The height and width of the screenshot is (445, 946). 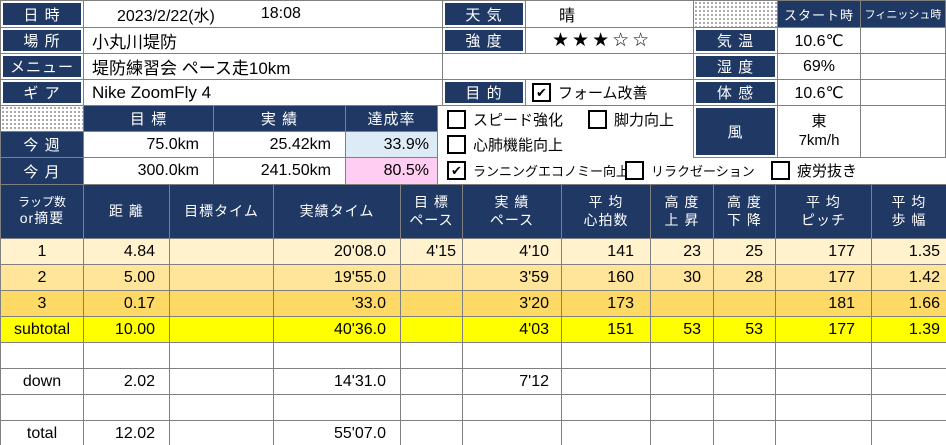 What do you see at coordinates (337, 277) in the screenshot?
I see `lap-cell: 19'55.0` at bounding box center [337, 277].